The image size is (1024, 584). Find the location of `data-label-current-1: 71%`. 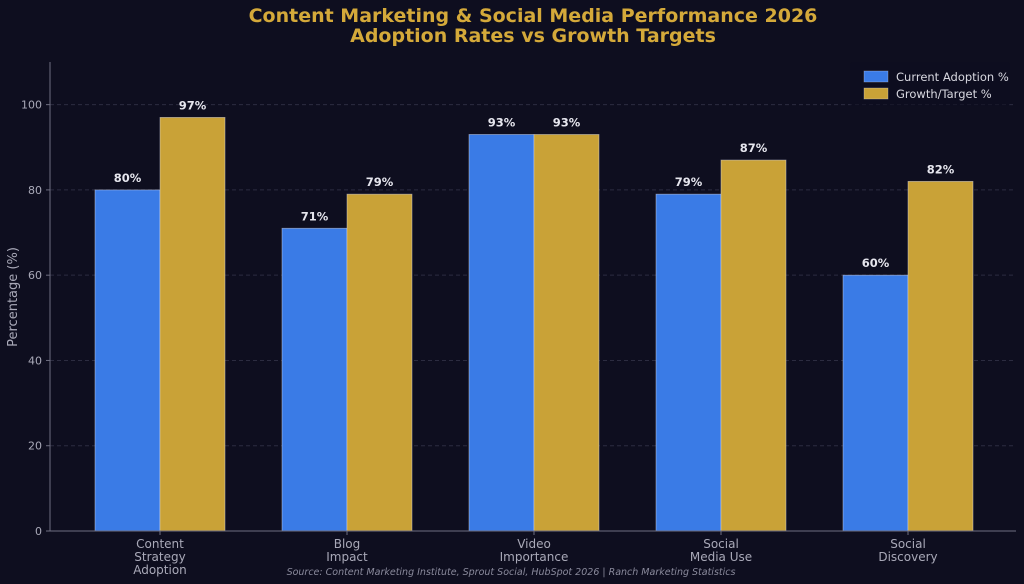

data-label-current-1: 71% is located at coordinates (315, 216).